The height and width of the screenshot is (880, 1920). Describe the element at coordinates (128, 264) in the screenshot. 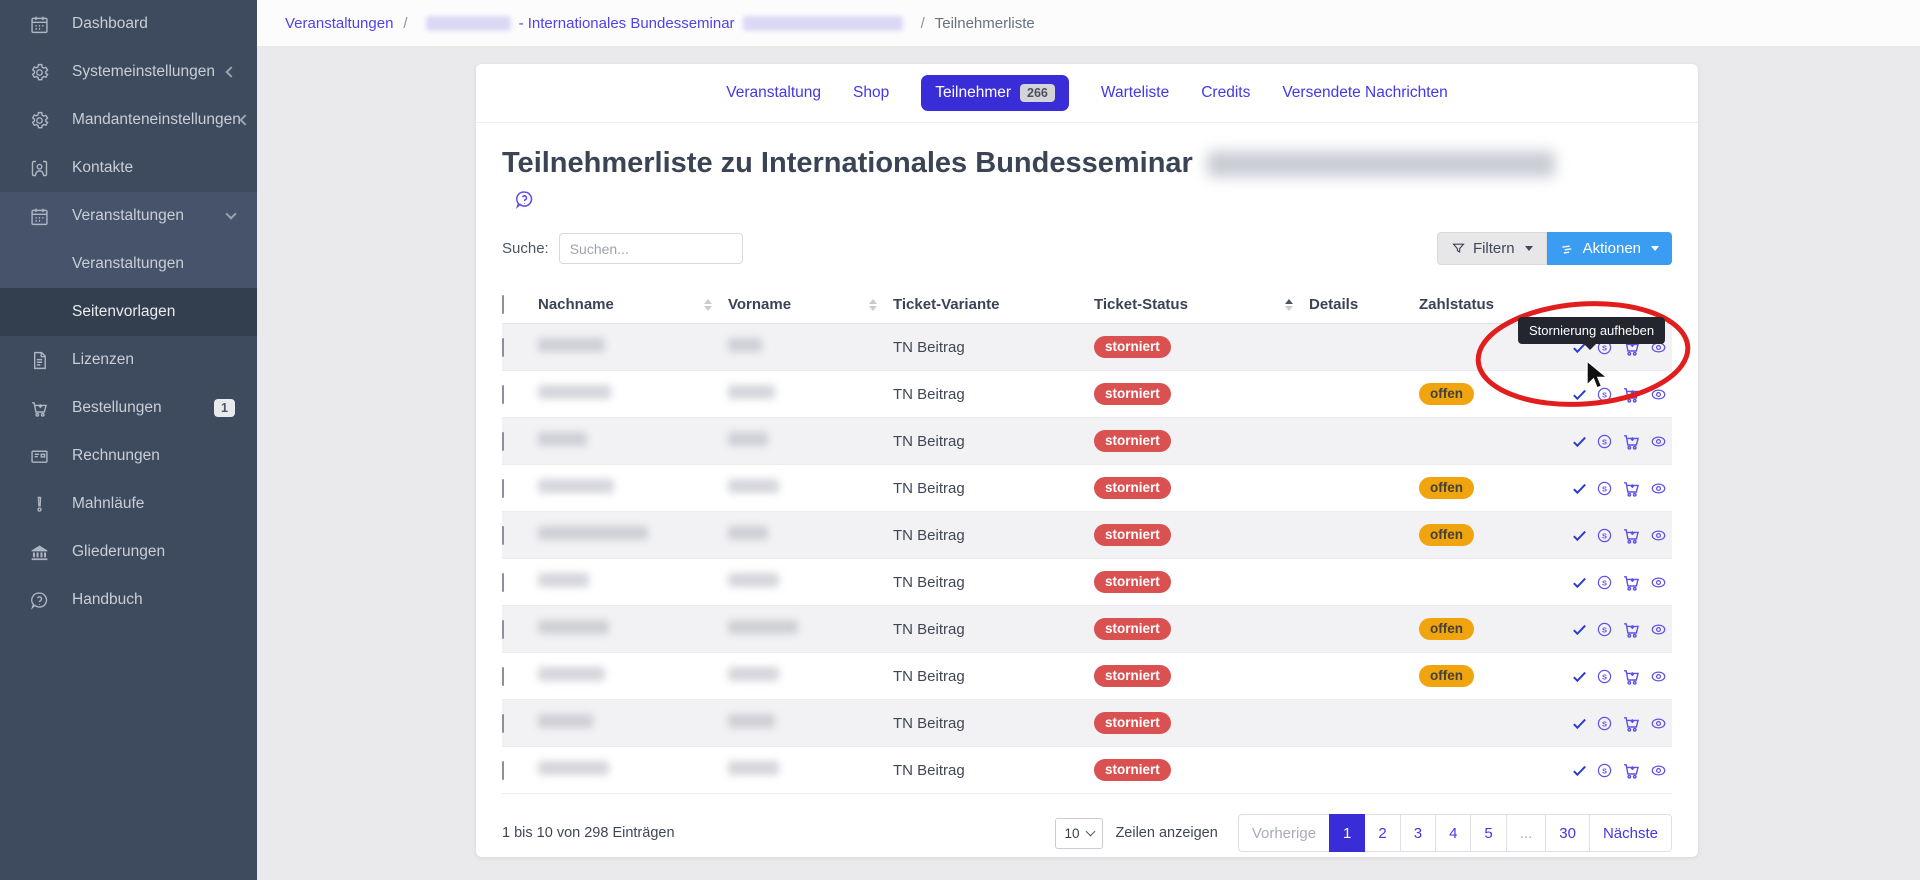

I see `sidebar-subitem-veranstaltungen: Veranstaltungen` at that location.